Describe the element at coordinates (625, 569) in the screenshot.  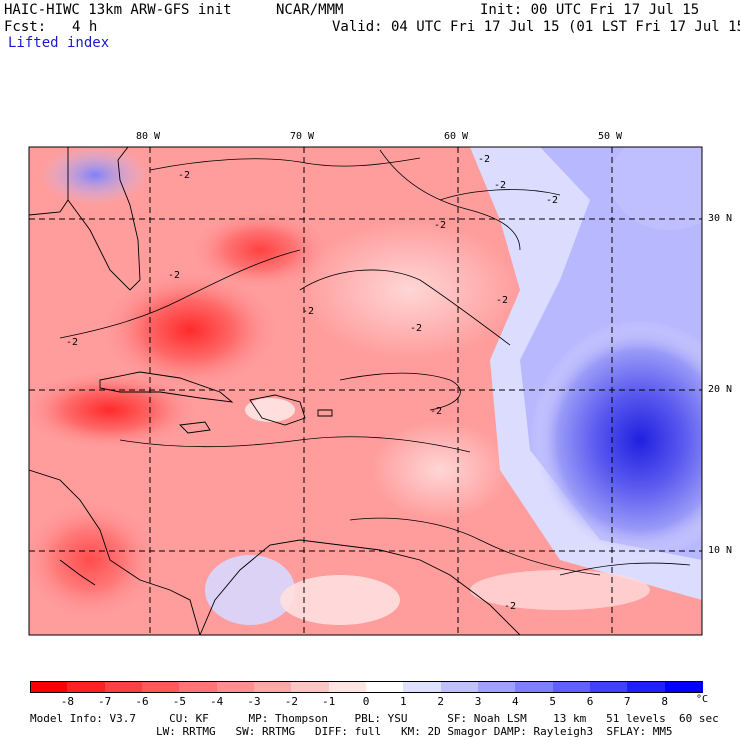
I see `contour-i` at that location.